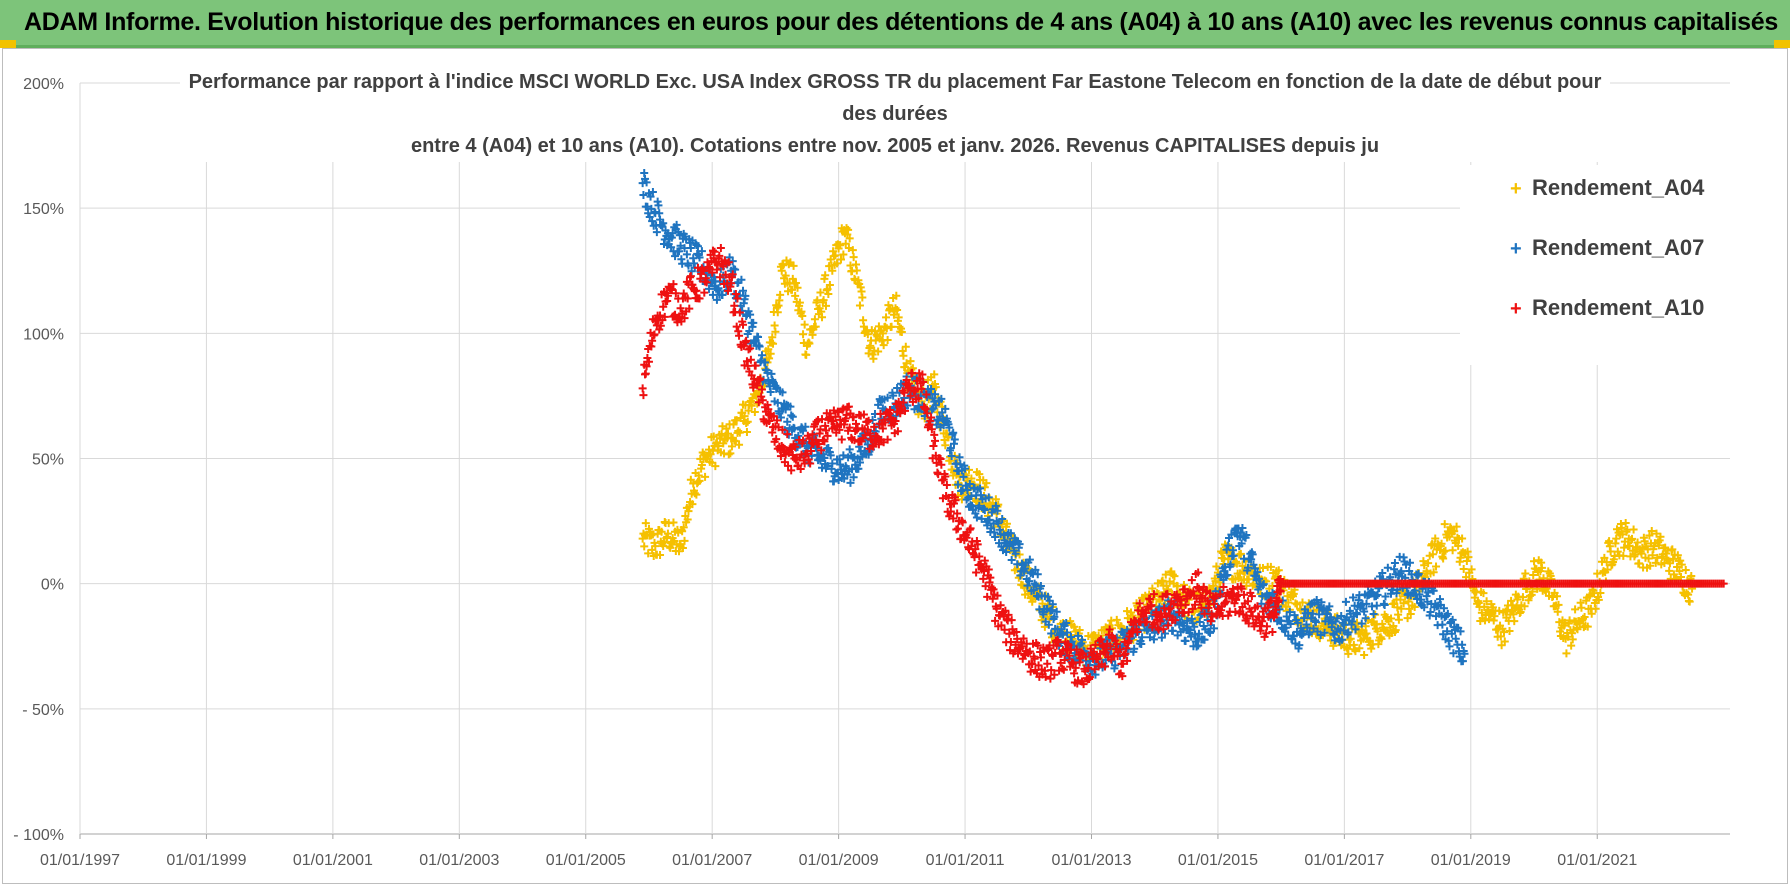 The width and height of the screenshot is (1790, 886). I want to click on y-tick-label: 100%, so click(43, 334).